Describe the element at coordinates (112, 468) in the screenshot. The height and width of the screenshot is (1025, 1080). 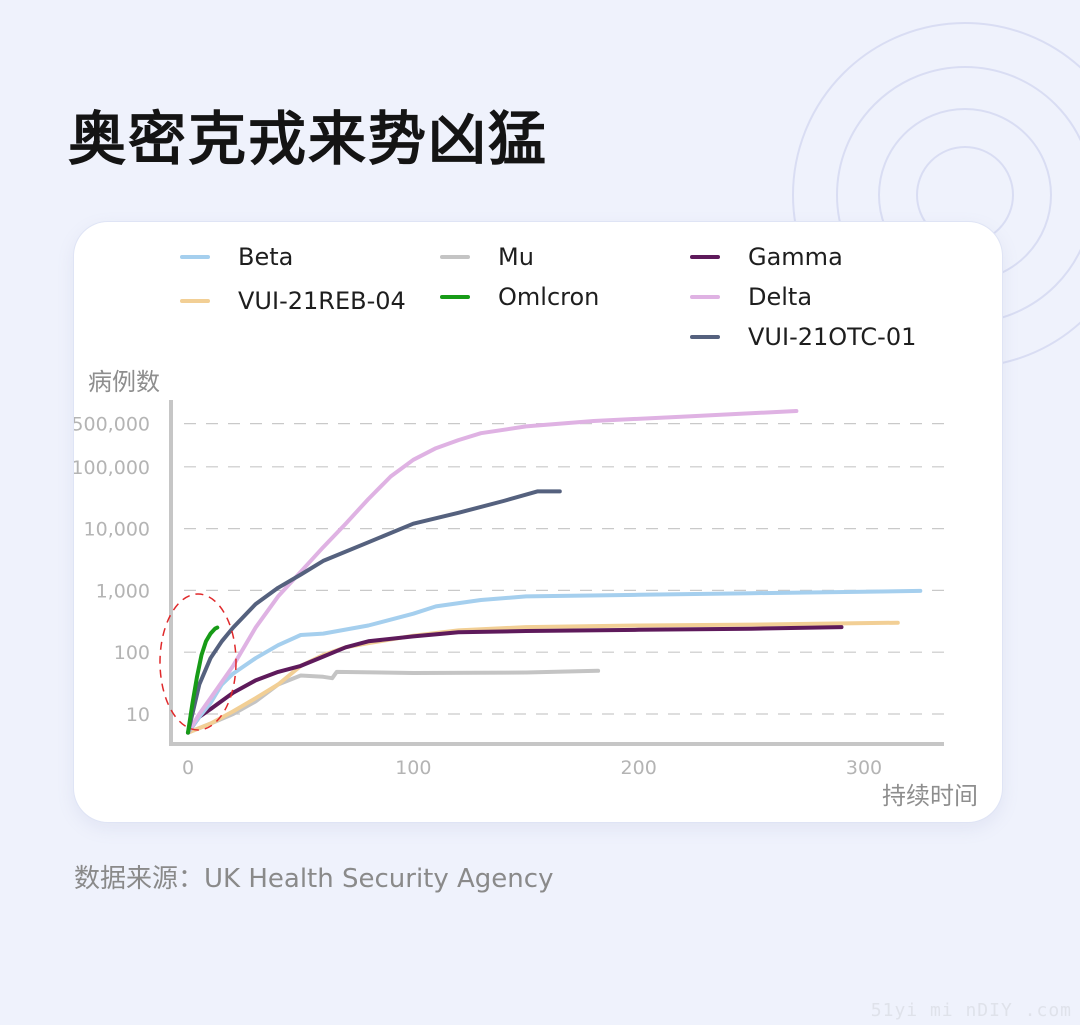
I see `y-tick-label: 100,000` at that location.